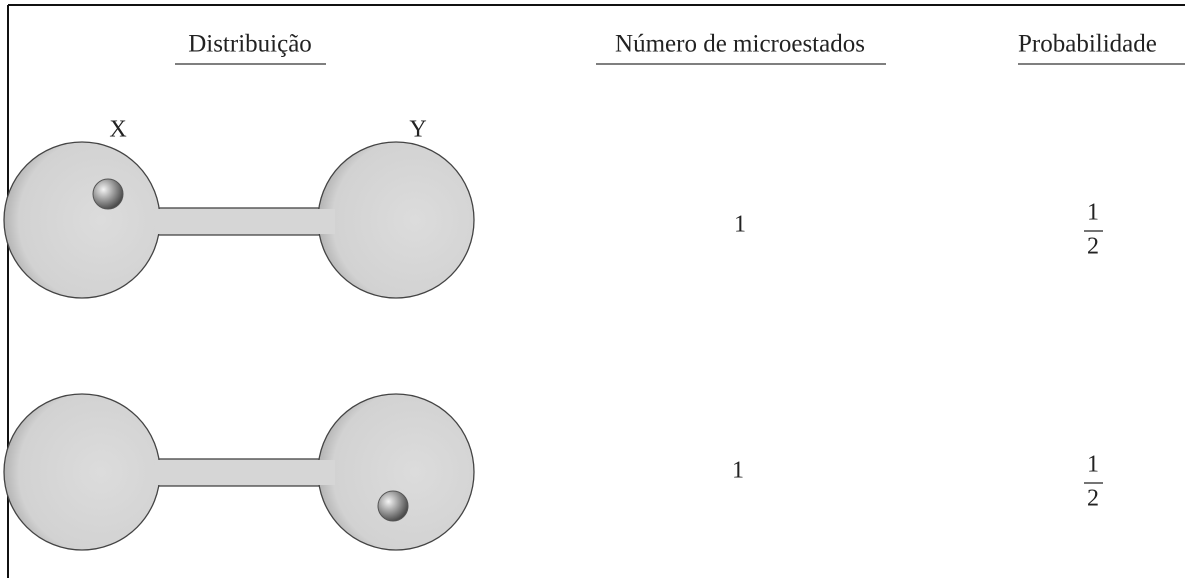 The width and height of the screenshot is (1185, 578). What do you see at coordinates (417, 130) in the screenshot?
I see `label-y: Y` at bounding box center [417, 130].